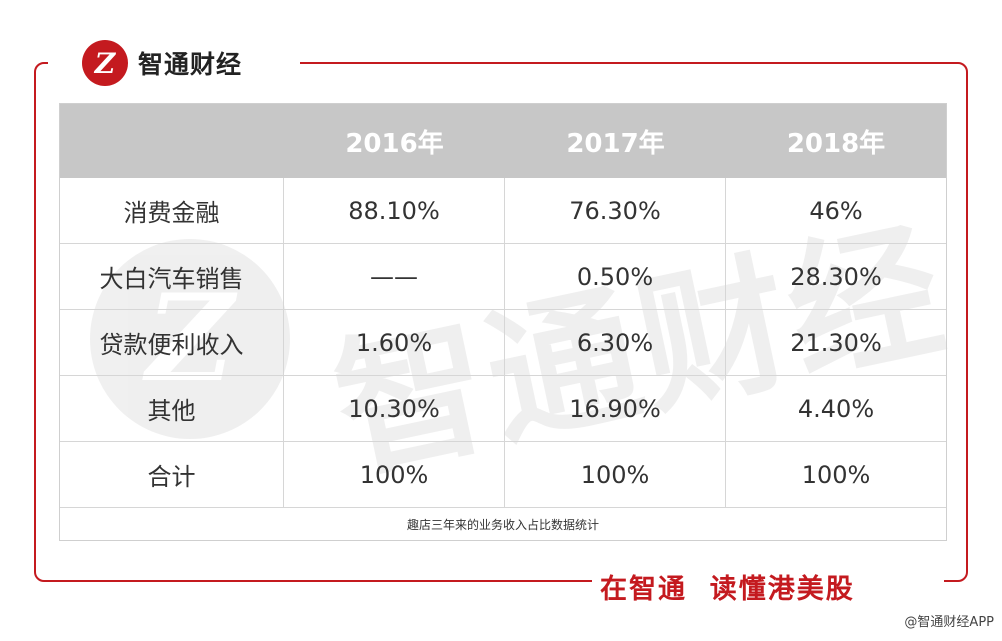  I want to click on header-cell-2017: 2017年, so click(615, 143).